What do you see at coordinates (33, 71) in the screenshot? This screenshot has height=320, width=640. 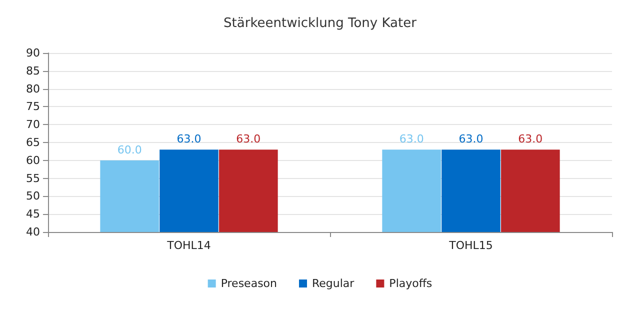 I see `y-tick-label: 85` at bounding box center [33, 71].